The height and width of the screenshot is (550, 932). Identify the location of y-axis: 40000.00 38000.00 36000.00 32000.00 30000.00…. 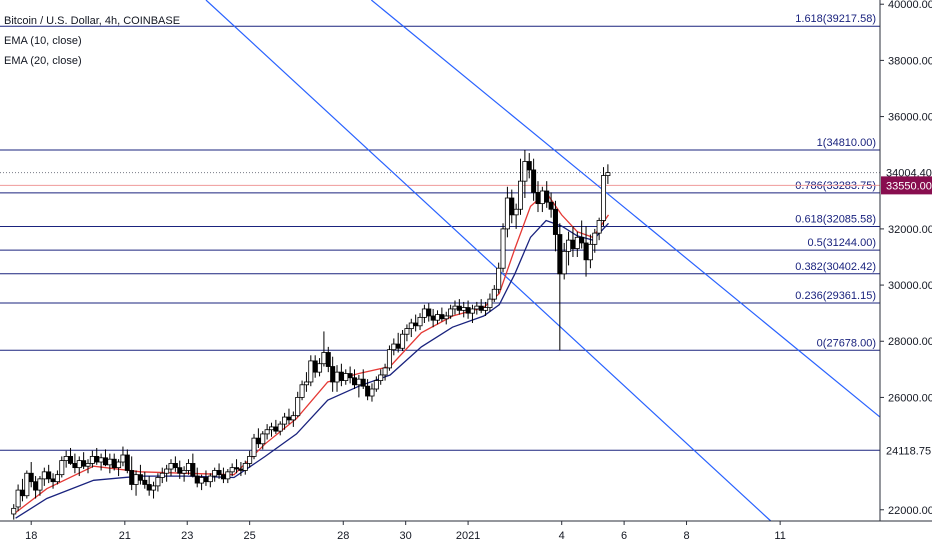
(905, 275).